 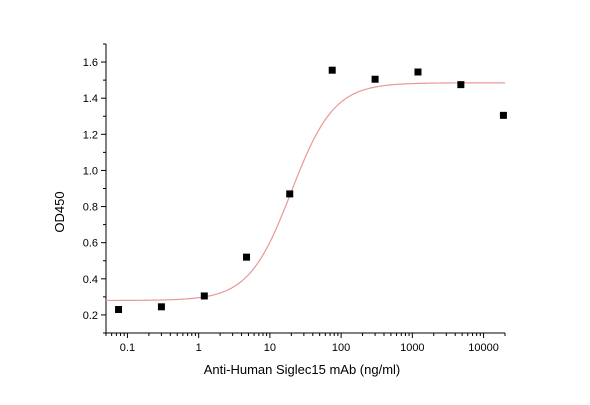 What do you see at coordinates (90, 63) in the screenshot?
I see `y-tick-label: 1.6` at bounding box center [90, 63].